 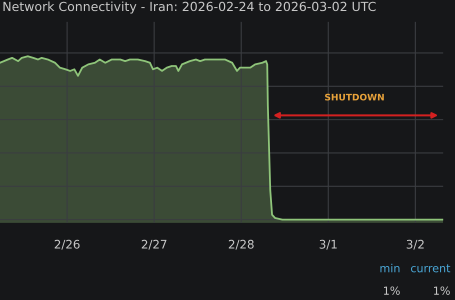 What do you see at coordinates (430, 268) in the screenshot?
I see `text: current` at bounding box center [430, 268].